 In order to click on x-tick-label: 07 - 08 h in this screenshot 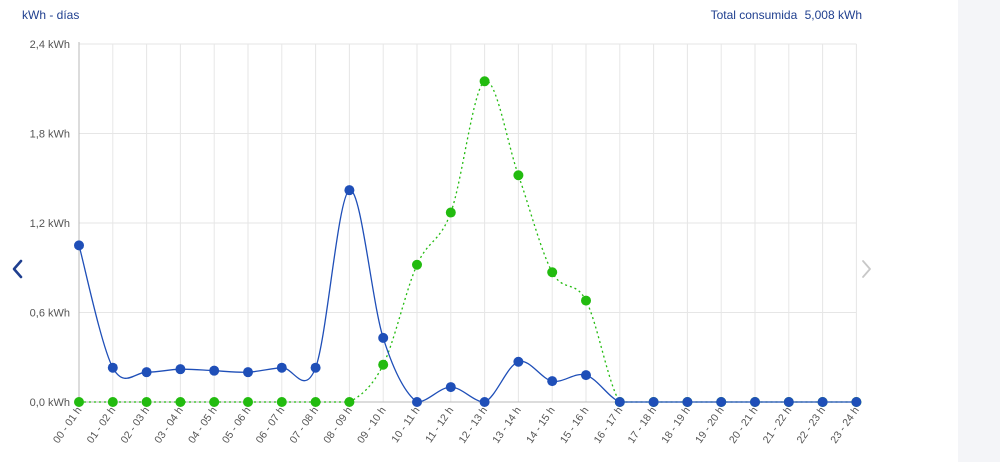, I will do `click(304, 425)`.